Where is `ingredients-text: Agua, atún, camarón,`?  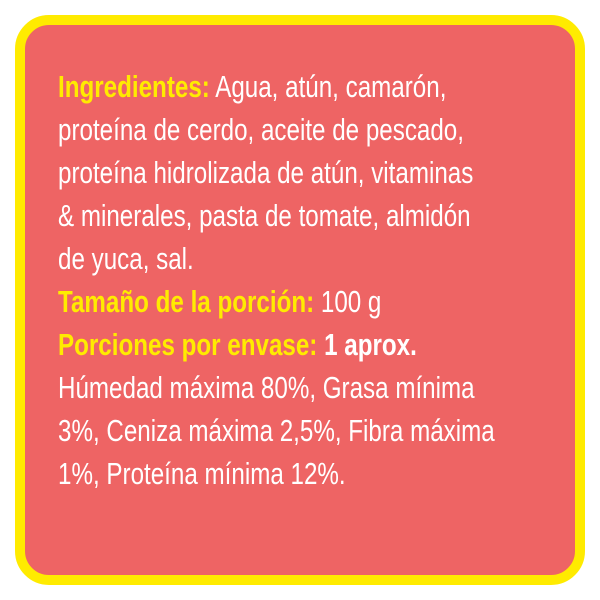 ingredients-text: Agua, atún, camarón, is located at coordinates (328, 86).